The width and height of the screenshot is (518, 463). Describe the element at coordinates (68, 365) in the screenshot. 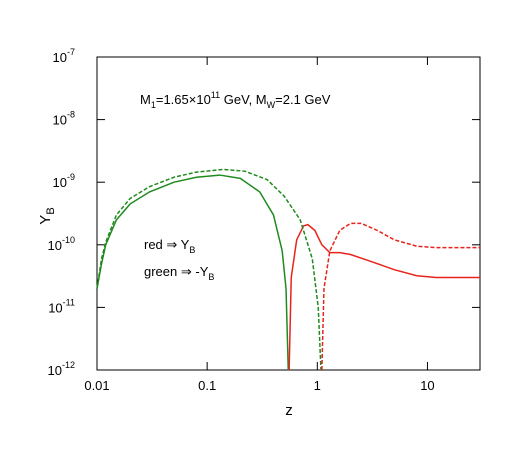

I see `y-tick-exponent: -12` at that location.